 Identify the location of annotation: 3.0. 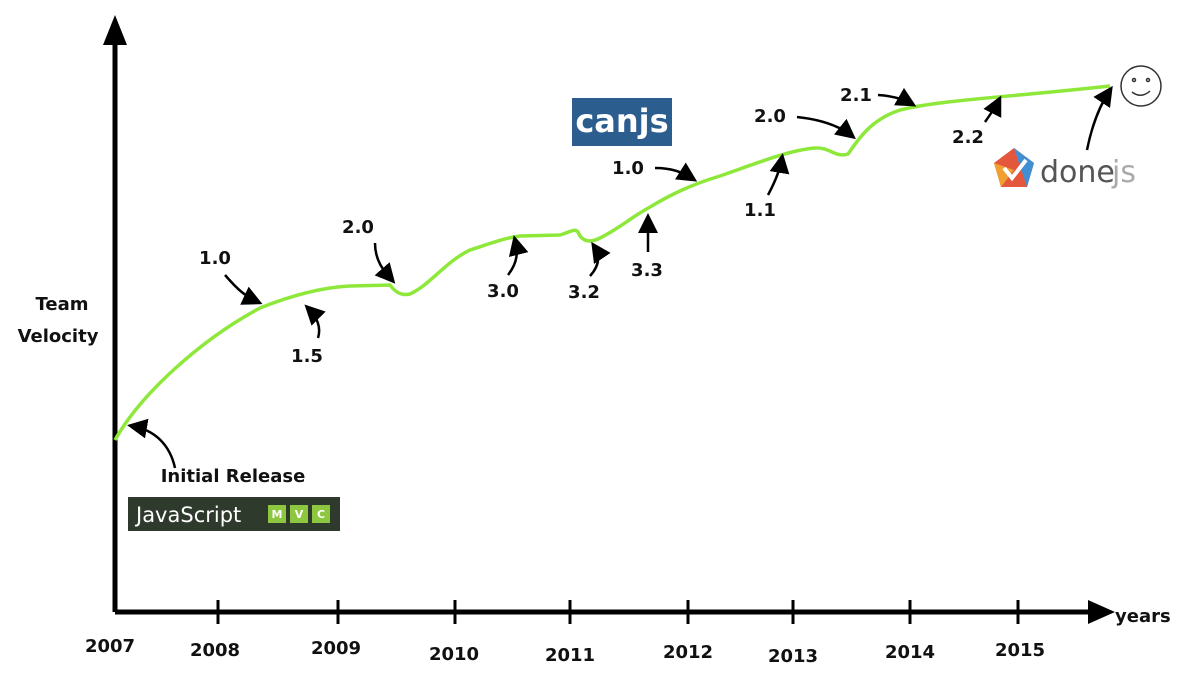
(503, 291).